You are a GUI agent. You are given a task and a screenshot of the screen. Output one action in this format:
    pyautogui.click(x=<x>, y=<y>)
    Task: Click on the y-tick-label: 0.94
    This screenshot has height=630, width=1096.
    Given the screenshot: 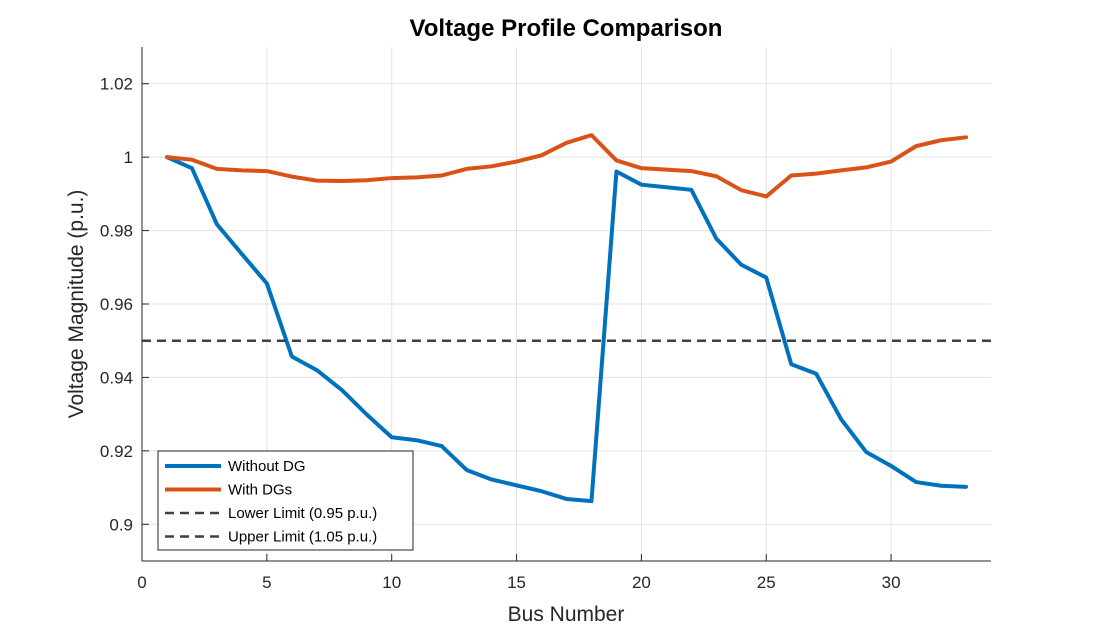 What is the action you would take?
    pyautogui.click(x=116, y=377)
    